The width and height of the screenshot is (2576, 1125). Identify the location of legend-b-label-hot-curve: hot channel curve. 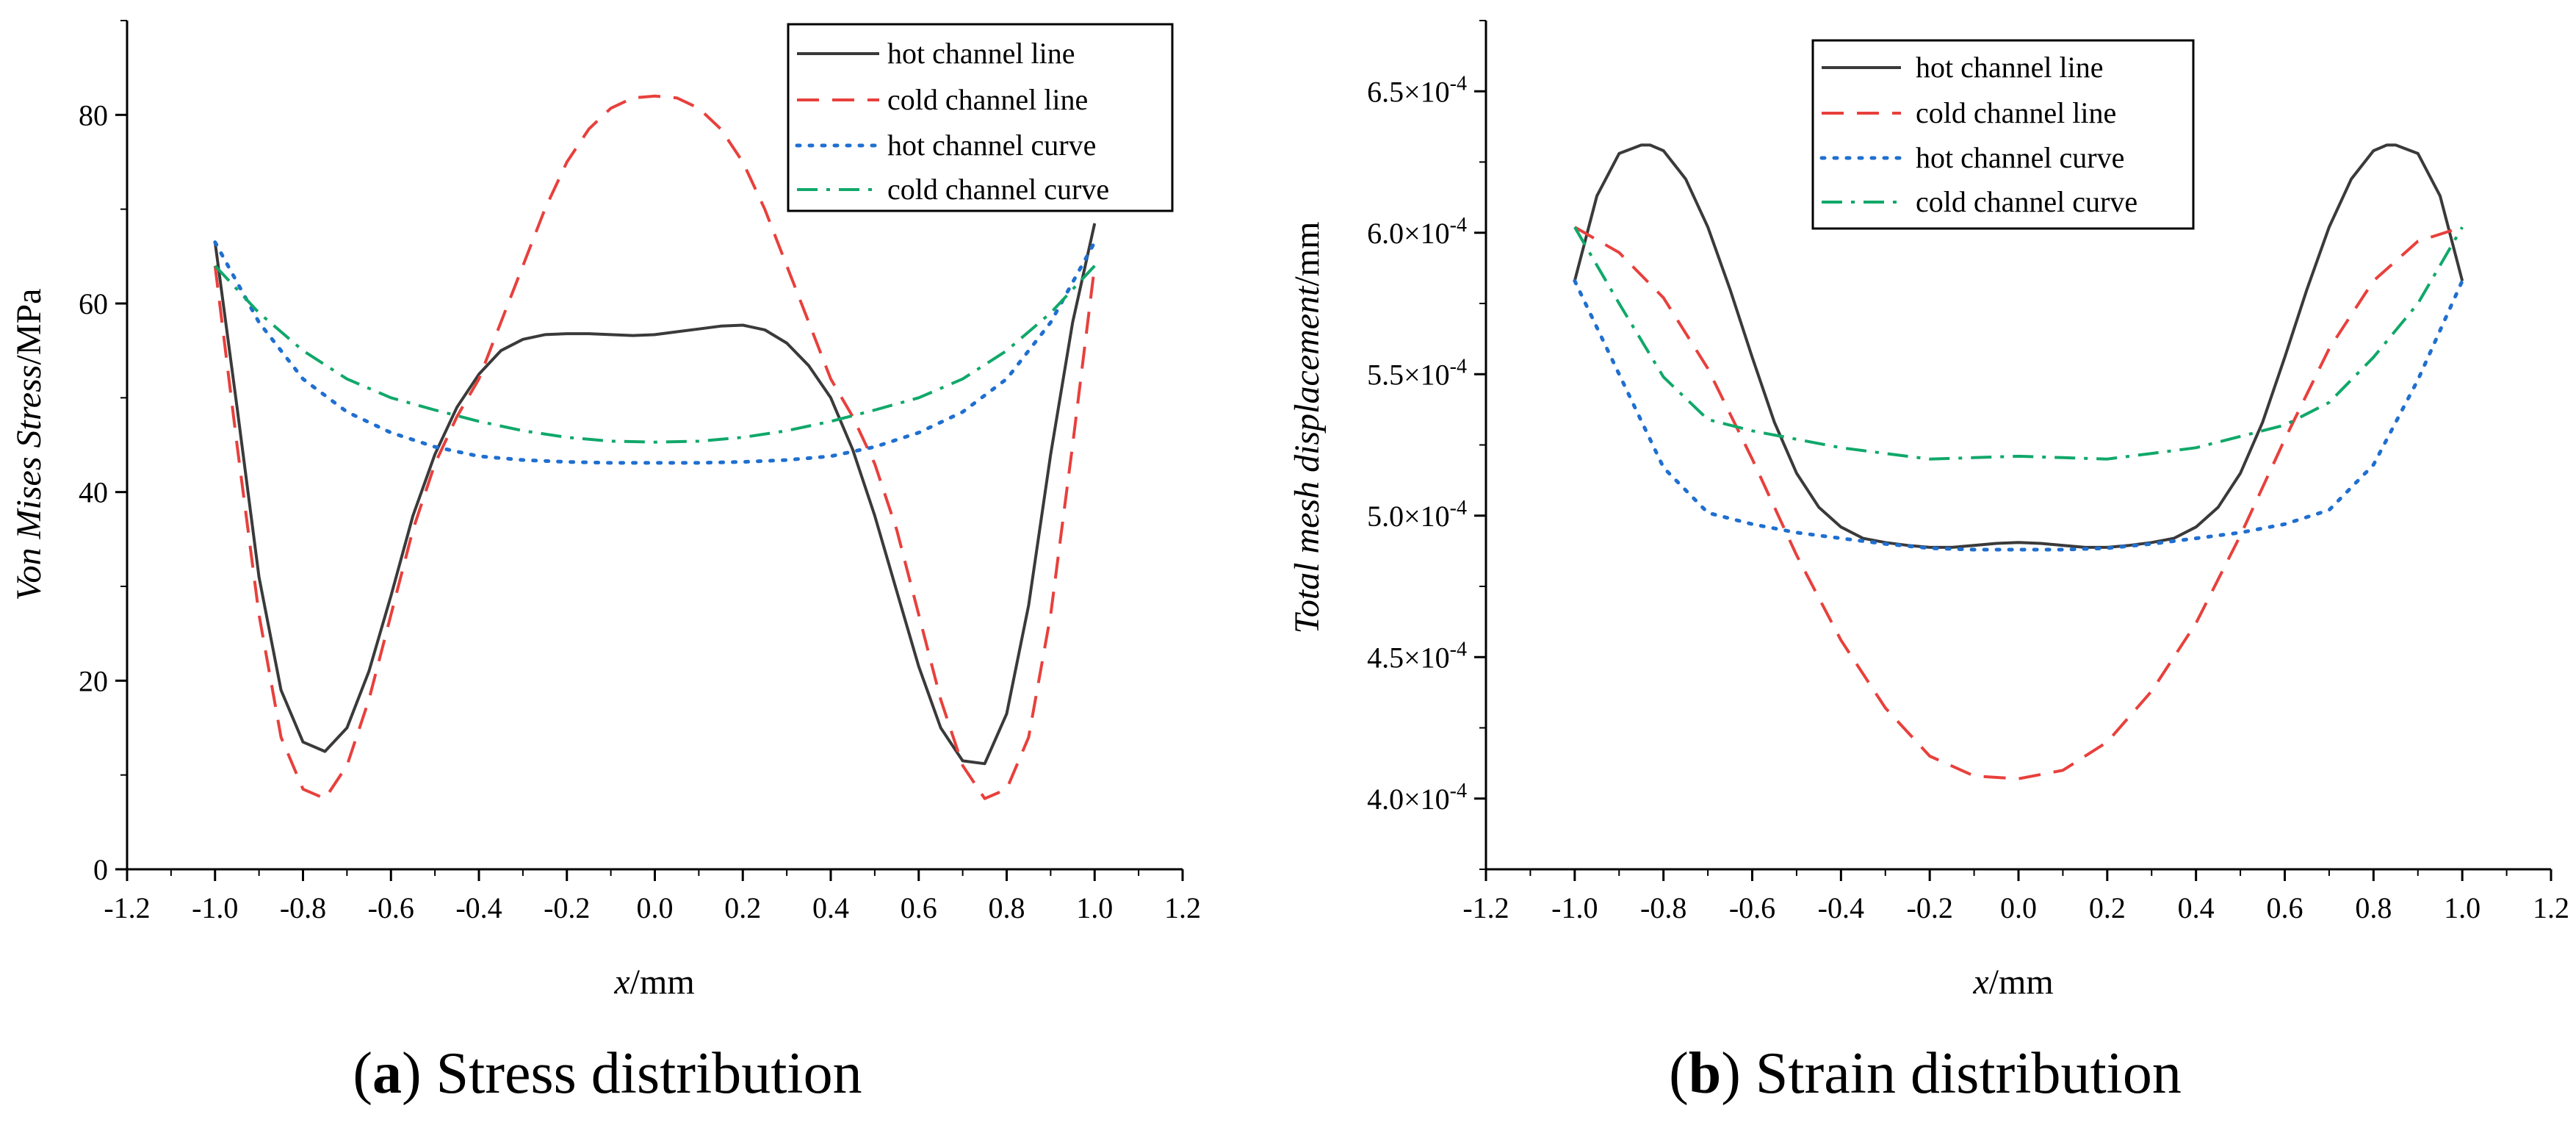
(2020, 157).